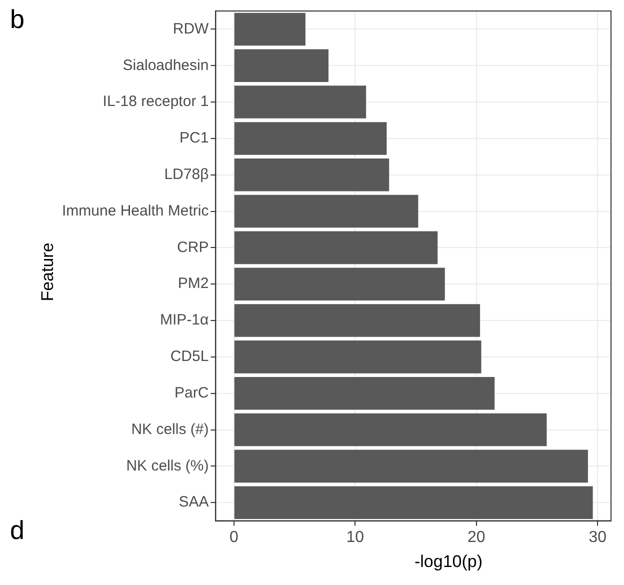 The height and width of the screenshot is (585, 624). Describe the element at coordinates (191, 393) in the screenshot. I see `y-tick-label: ParC` at that location.